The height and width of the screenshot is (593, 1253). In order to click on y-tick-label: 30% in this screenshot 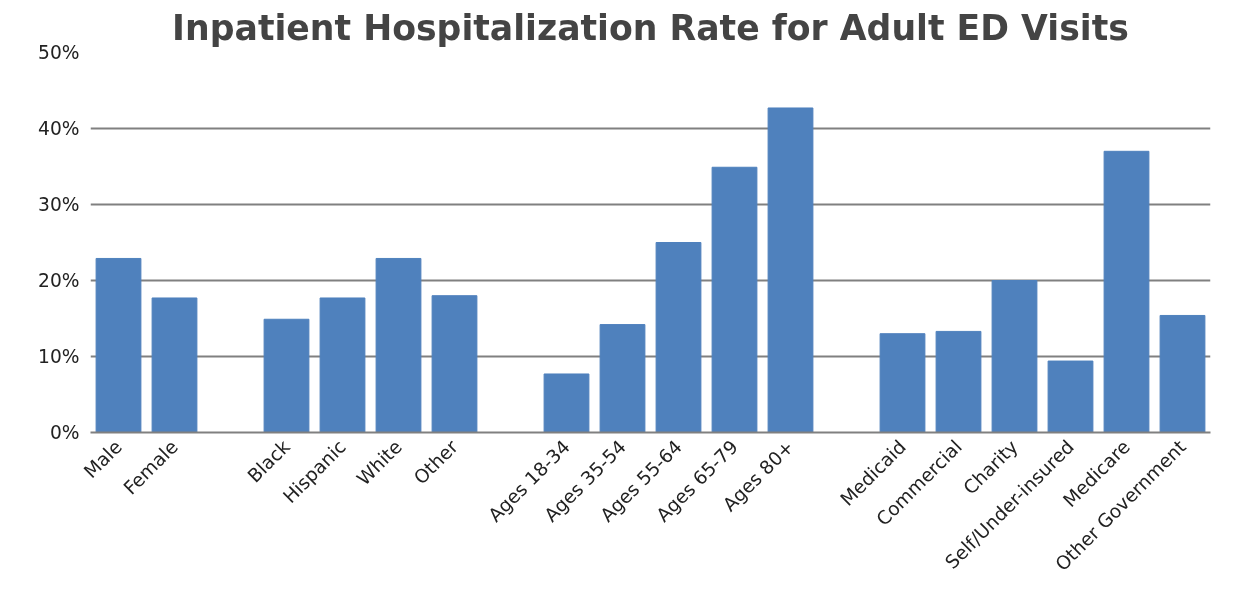, I will do `click(59, 204)`.